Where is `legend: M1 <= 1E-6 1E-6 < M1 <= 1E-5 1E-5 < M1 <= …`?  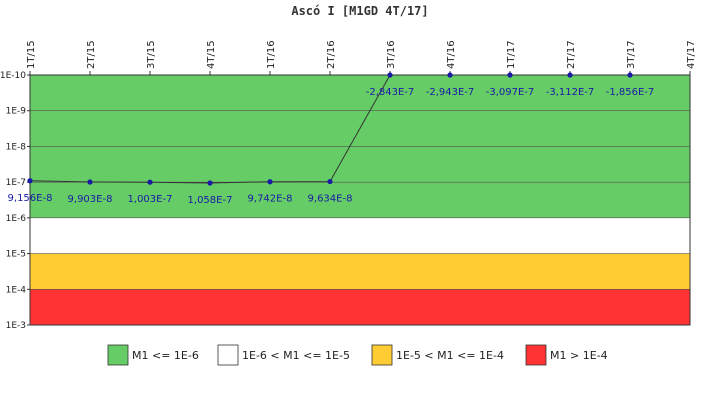
legend: M1 <= 1E-6 1E-6 < M1 <= 1E-5 1E-5 < M1 <= … is located at coordinates (357, 355).